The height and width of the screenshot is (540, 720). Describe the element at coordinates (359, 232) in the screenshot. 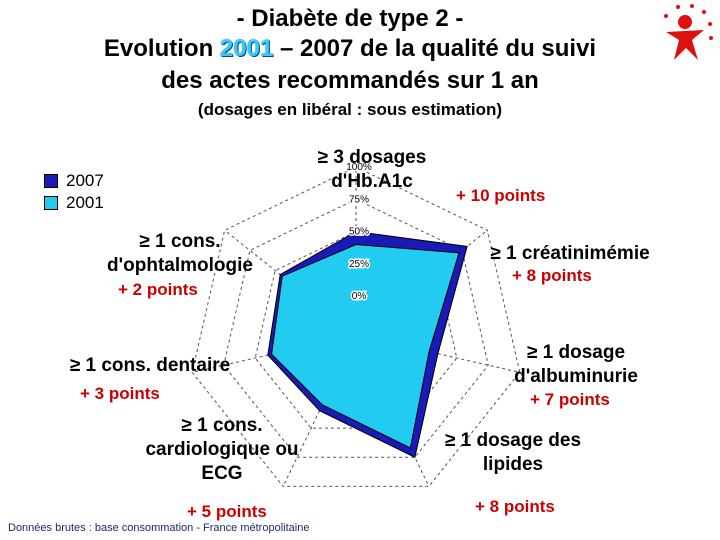

I see `tick-label-2: 50%` at that location.